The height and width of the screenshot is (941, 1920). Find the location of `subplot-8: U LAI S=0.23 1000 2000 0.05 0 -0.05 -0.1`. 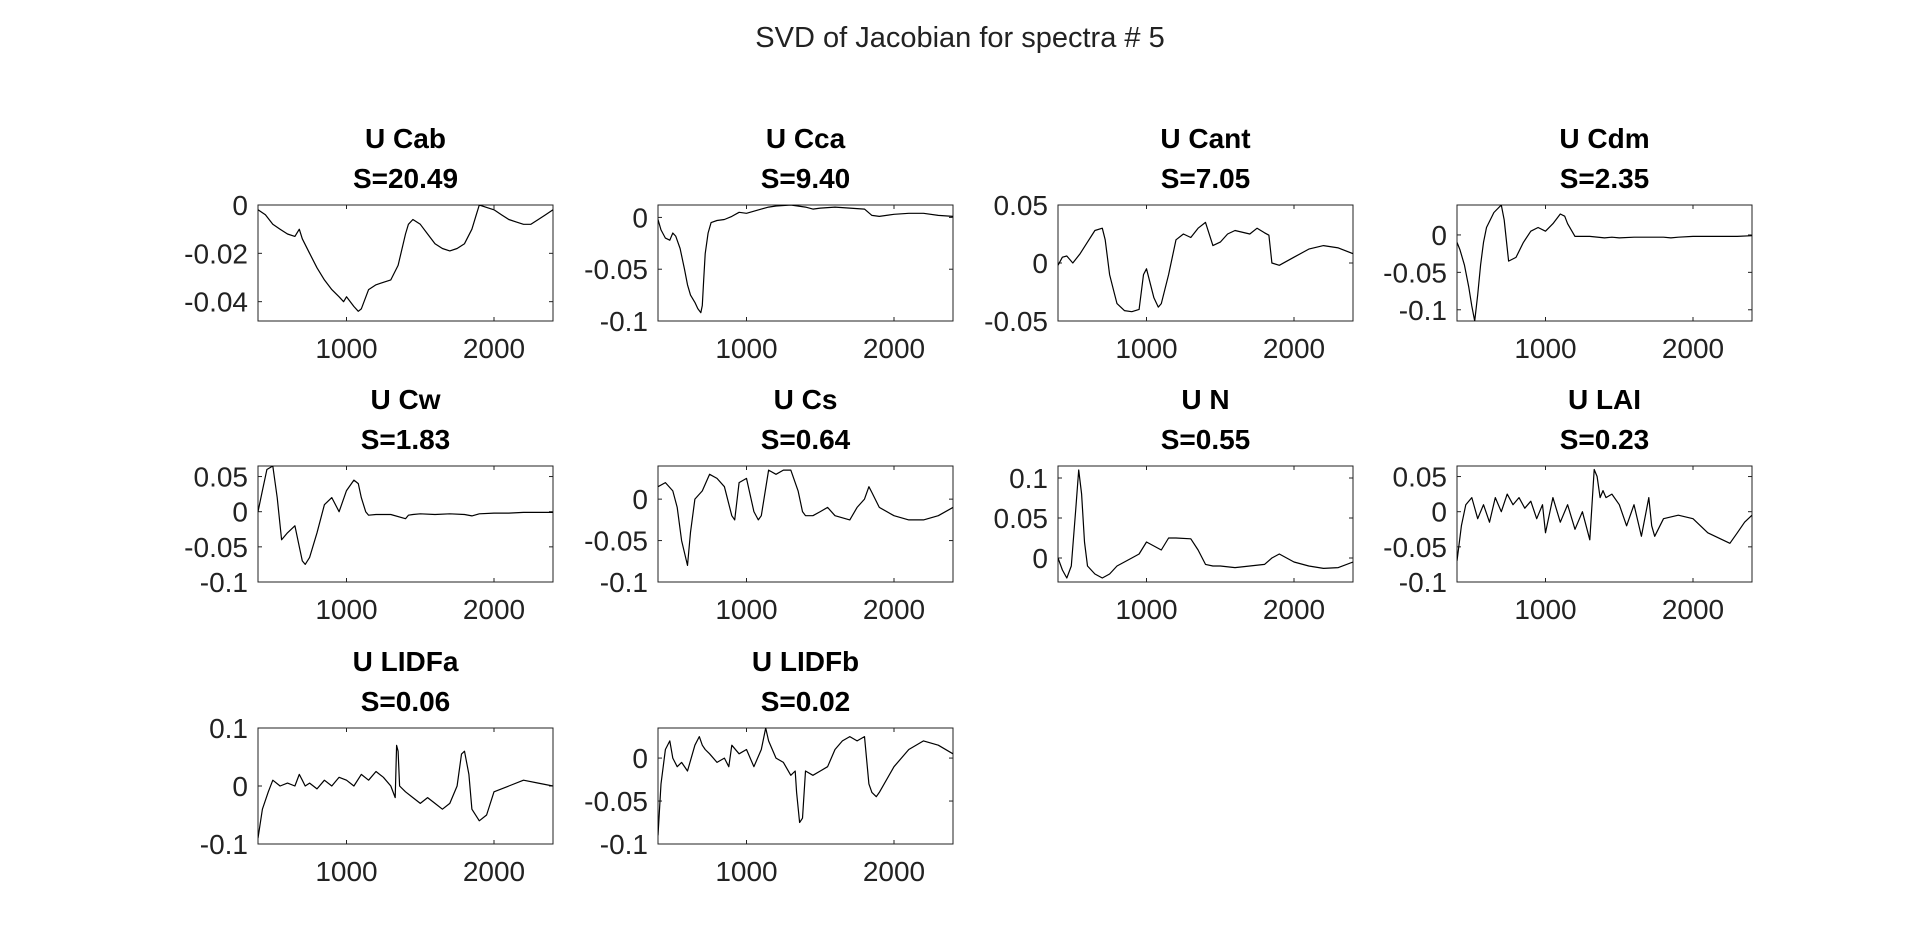

subplot-8: U LAI S=0.23 1000 2000 0.05 0 -0.05 -0.1 is located at coordinates (1568, 504).